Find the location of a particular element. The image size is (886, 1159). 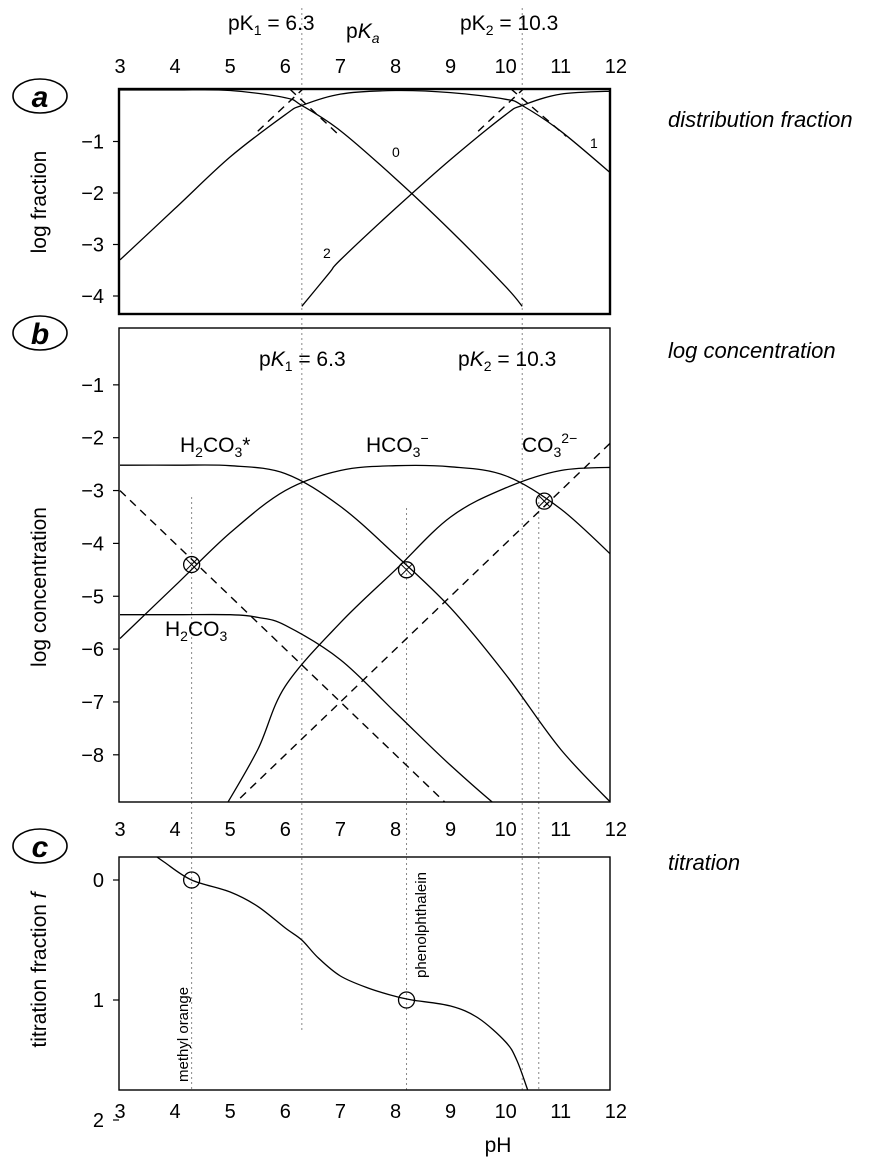

series-h2co3-line is located at coordinates (306, 707).